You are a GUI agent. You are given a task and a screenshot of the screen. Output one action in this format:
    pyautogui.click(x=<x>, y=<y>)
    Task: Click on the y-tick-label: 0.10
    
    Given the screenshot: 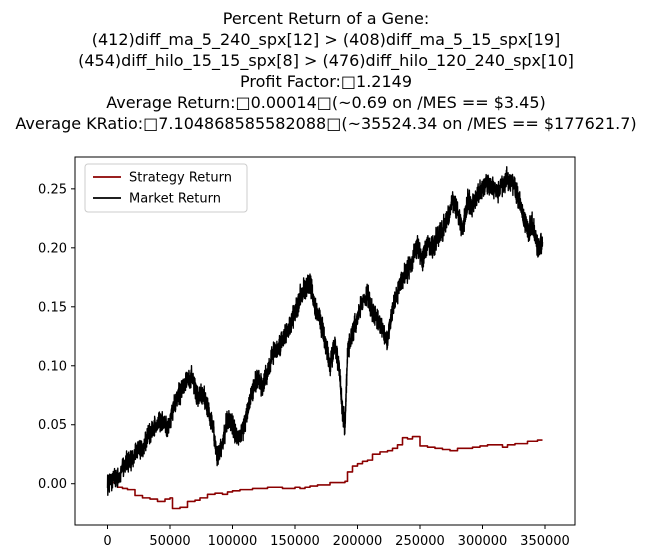 What is the action you would take?
    pyautogui.click(x=52, y=366)
    